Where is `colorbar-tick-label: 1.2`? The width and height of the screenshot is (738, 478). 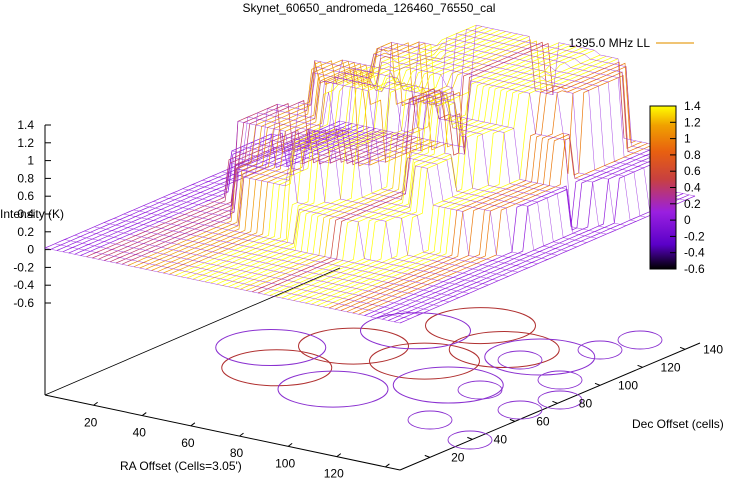
colorbar-tick-label: 1.2 is located at coordinates (692, 122).